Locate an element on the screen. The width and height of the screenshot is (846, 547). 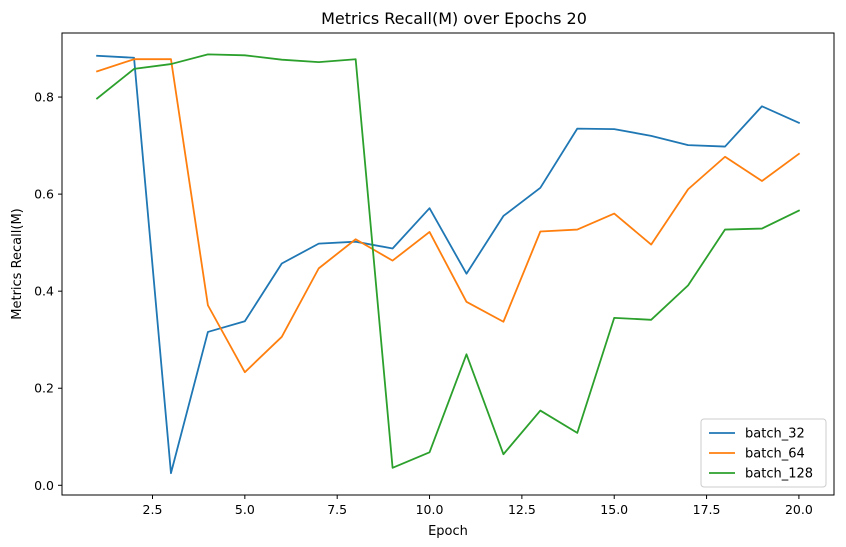
y-tick-label: 0.4 is located at coordinates (44, 291).